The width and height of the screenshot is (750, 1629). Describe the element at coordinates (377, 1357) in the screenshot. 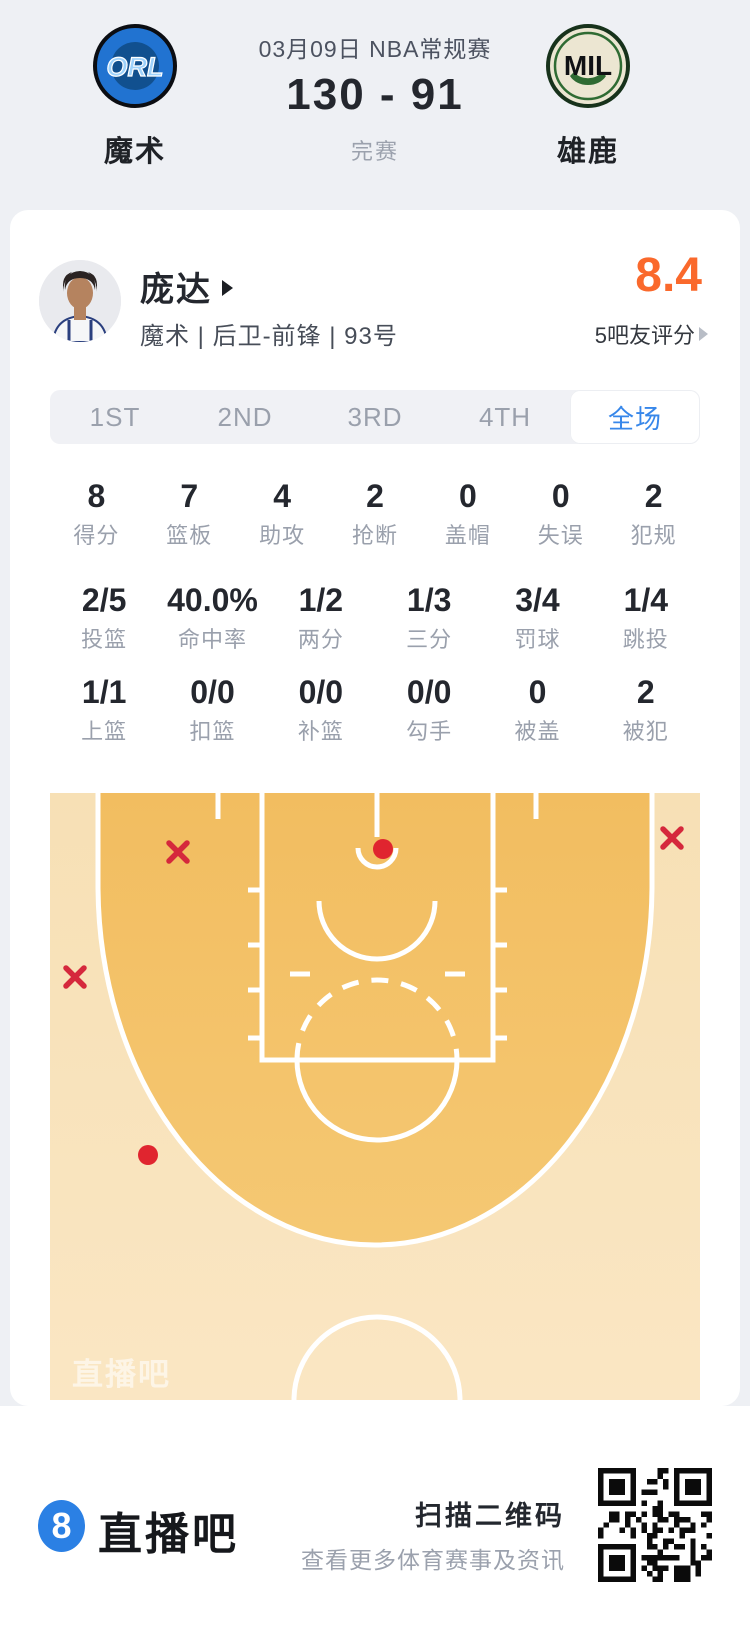

I see `half-court-circle` at that location.